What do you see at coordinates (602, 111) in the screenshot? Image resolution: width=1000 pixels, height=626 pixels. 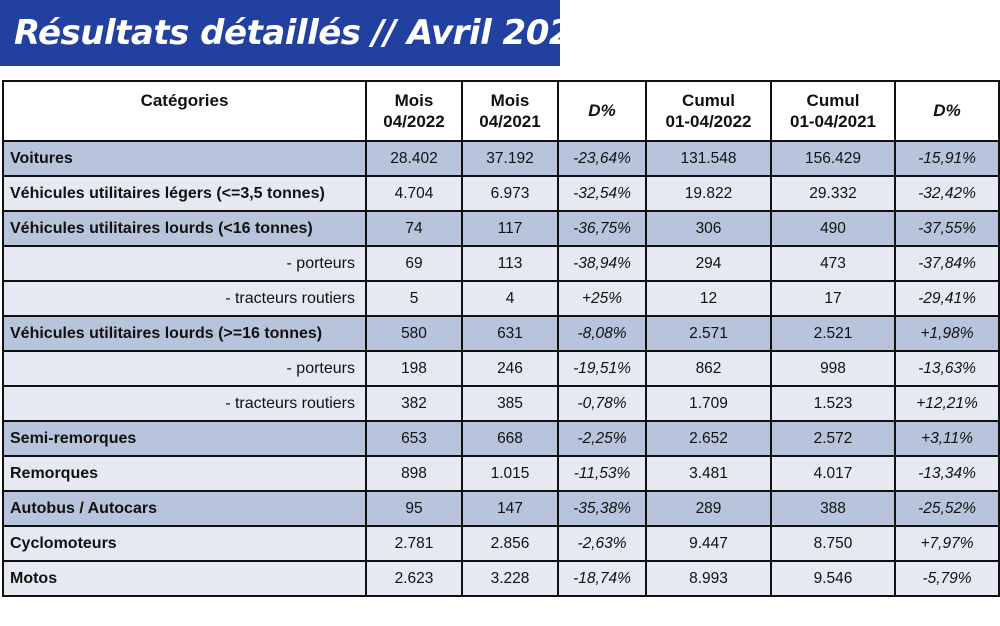 I see `header-d-pct-mois: D%` at bounding box center [602, 111].